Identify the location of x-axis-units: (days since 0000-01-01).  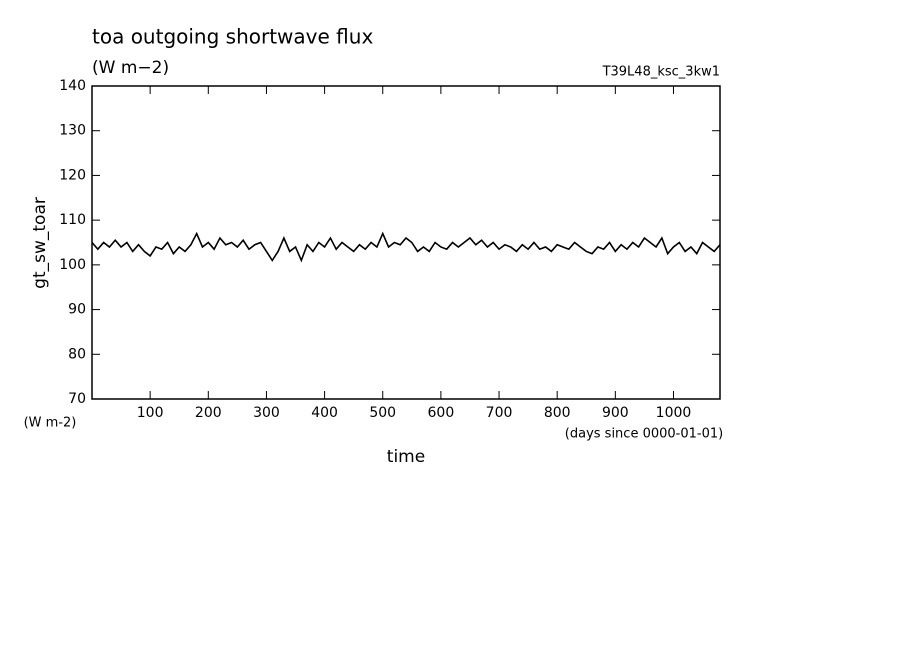
(644, 434).